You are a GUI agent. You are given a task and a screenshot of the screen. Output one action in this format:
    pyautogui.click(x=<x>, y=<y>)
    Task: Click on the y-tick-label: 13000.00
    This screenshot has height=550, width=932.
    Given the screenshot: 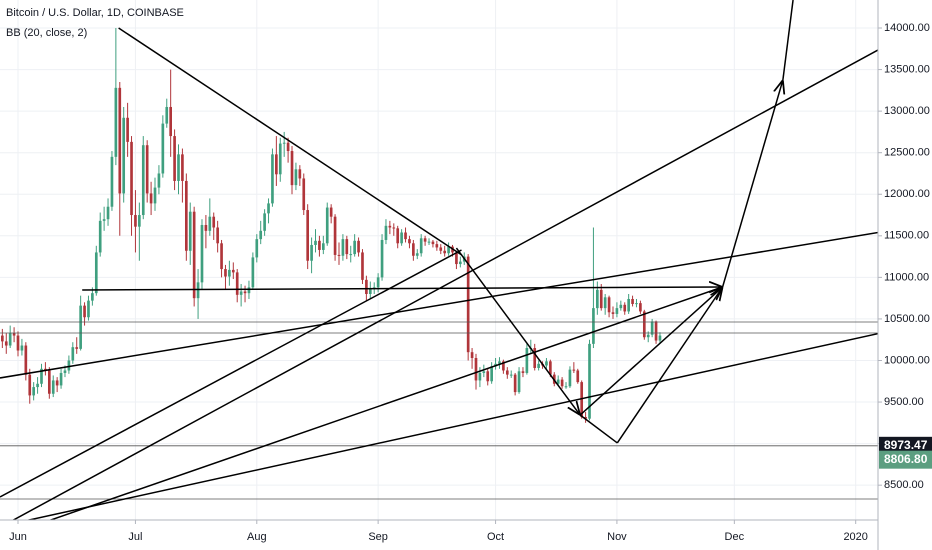 What is the action you would take?
    pyautogui.click(x=907, y=111)
    